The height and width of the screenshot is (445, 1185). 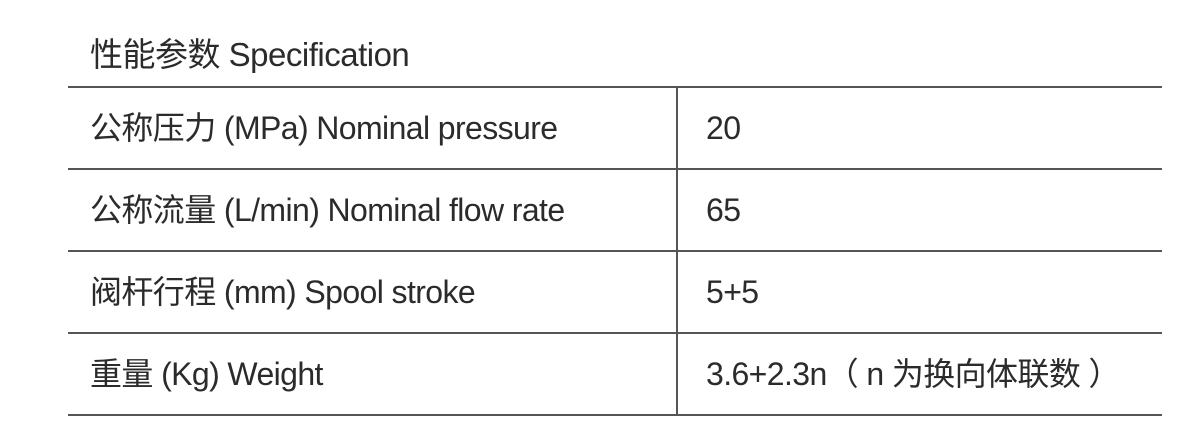 What do you see at coordinates (206, 374) in the screenshot?
I see `parameter-label: 重量 (Kg) Weight` at bounding box center [206, 374].